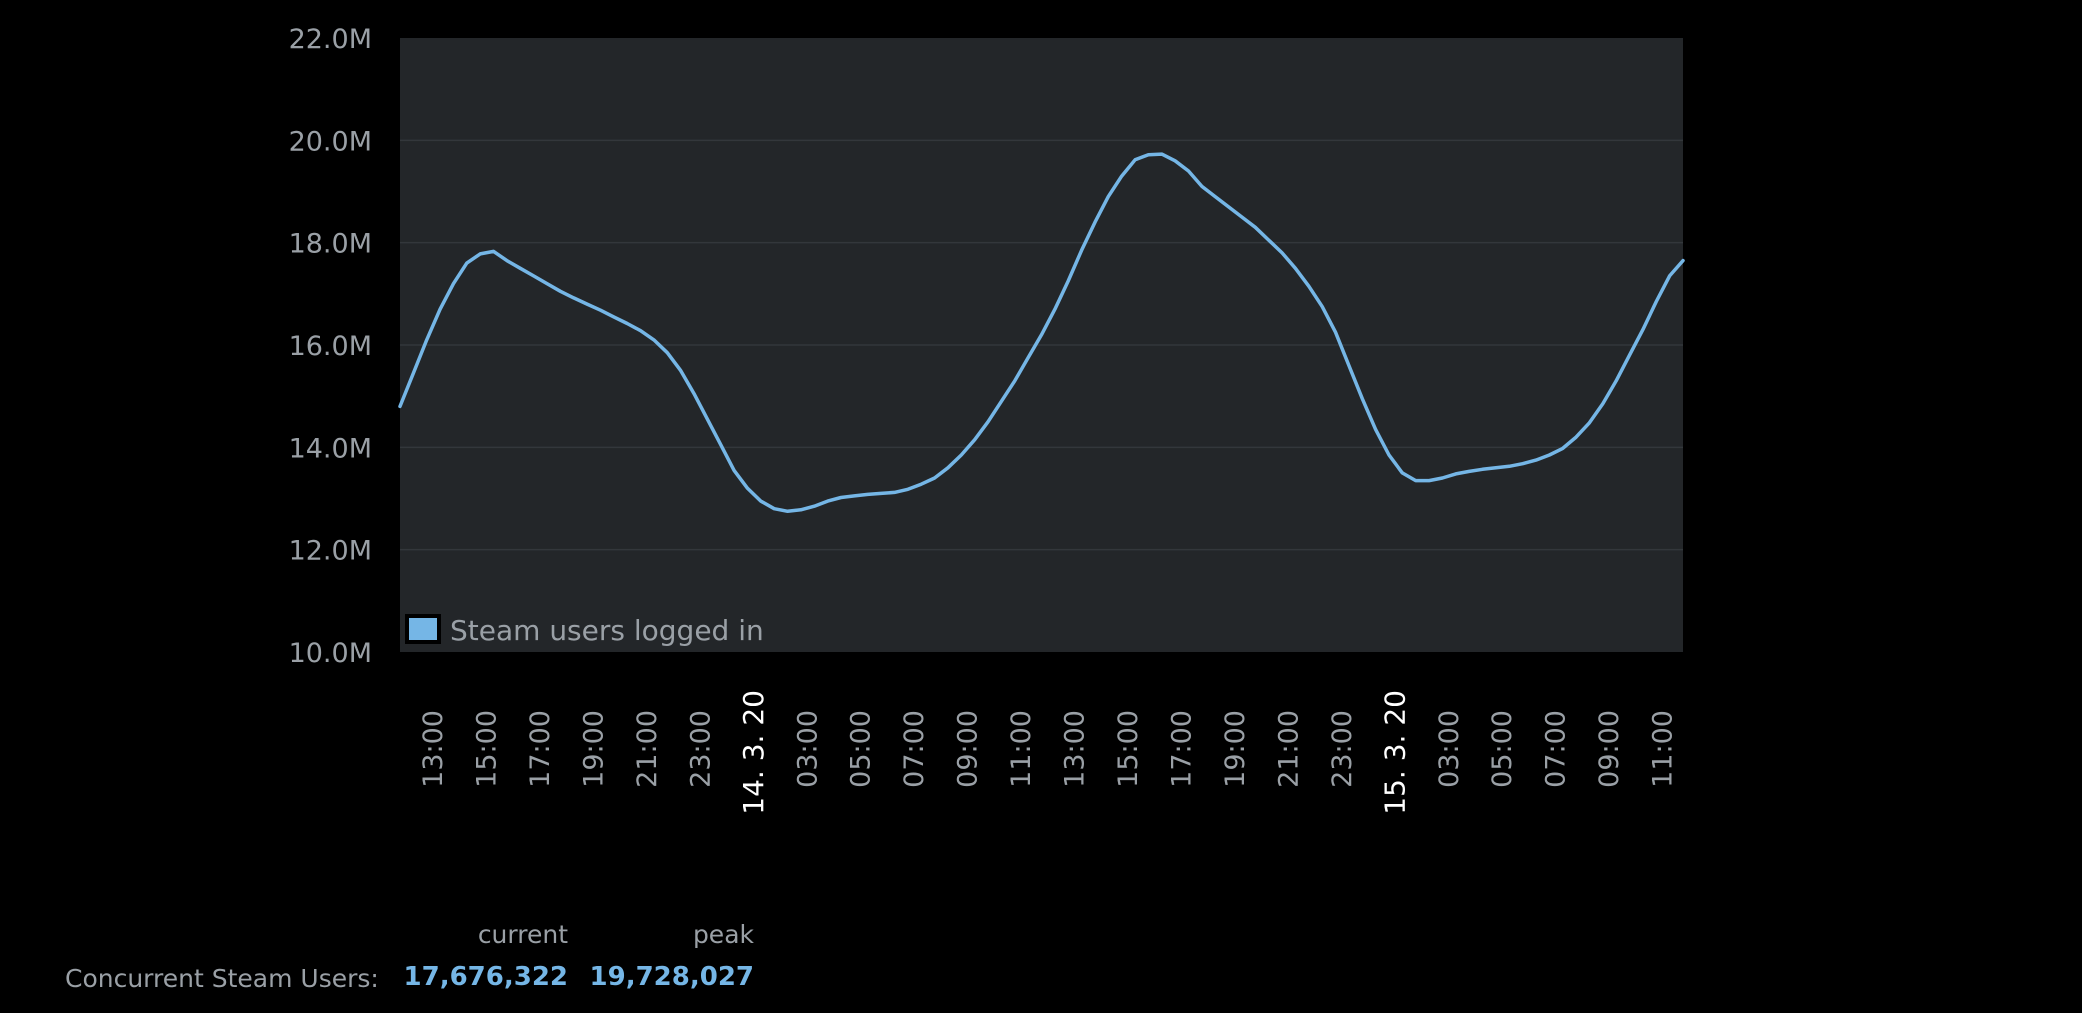 The width and height of the screenshot is (2082, 1013). I want to click on y-tick-label: 12.0M, so click(330, 551).